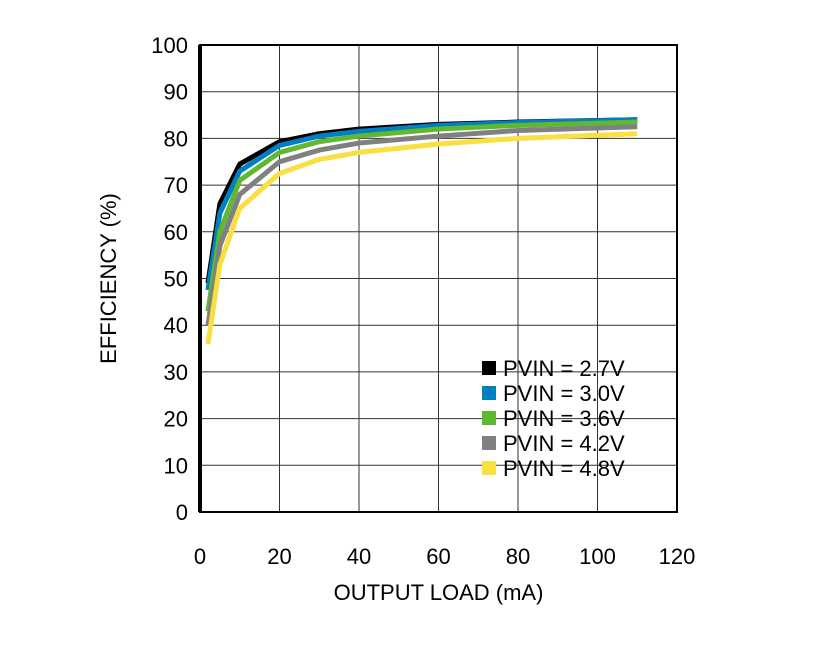 This screenshot has width=825, height=663. I want to click on legend-label: PVIN = 2.7V, so click(564, 368).